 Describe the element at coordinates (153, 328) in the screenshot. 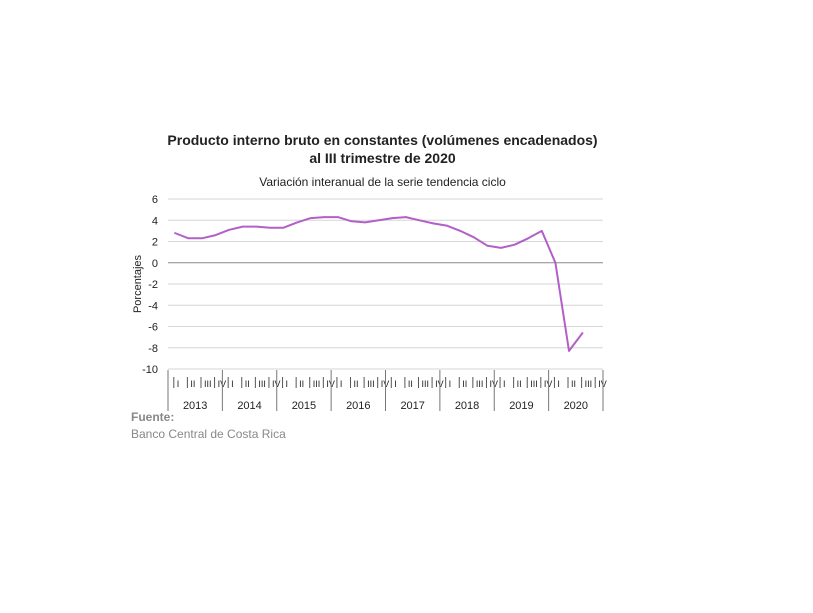

I see `y-tick-label: -6` at that location.